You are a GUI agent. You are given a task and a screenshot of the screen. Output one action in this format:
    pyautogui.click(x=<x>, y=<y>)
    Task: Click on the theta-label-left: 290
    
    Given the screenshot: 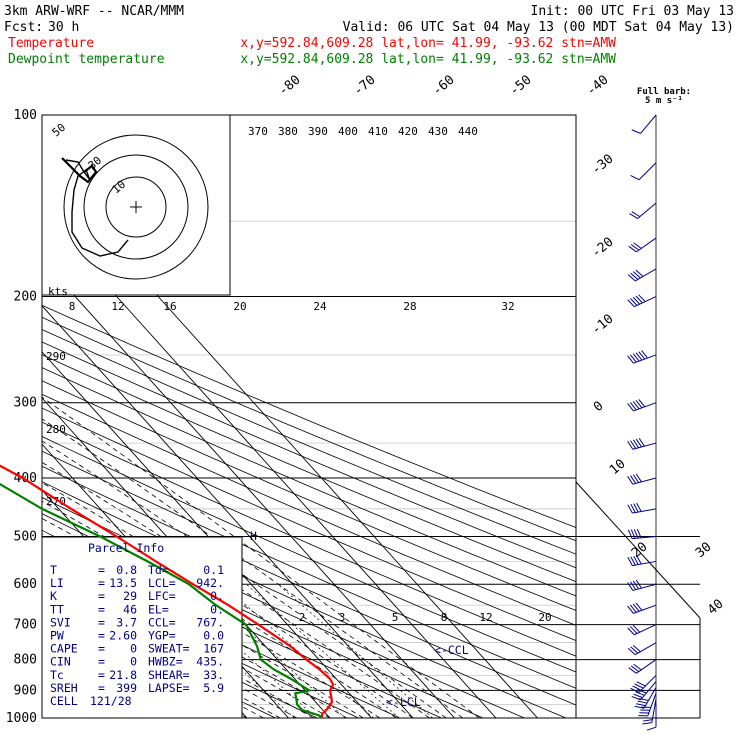 What is the action you would take?
    pyautogui.click(x=56, y=356)
    